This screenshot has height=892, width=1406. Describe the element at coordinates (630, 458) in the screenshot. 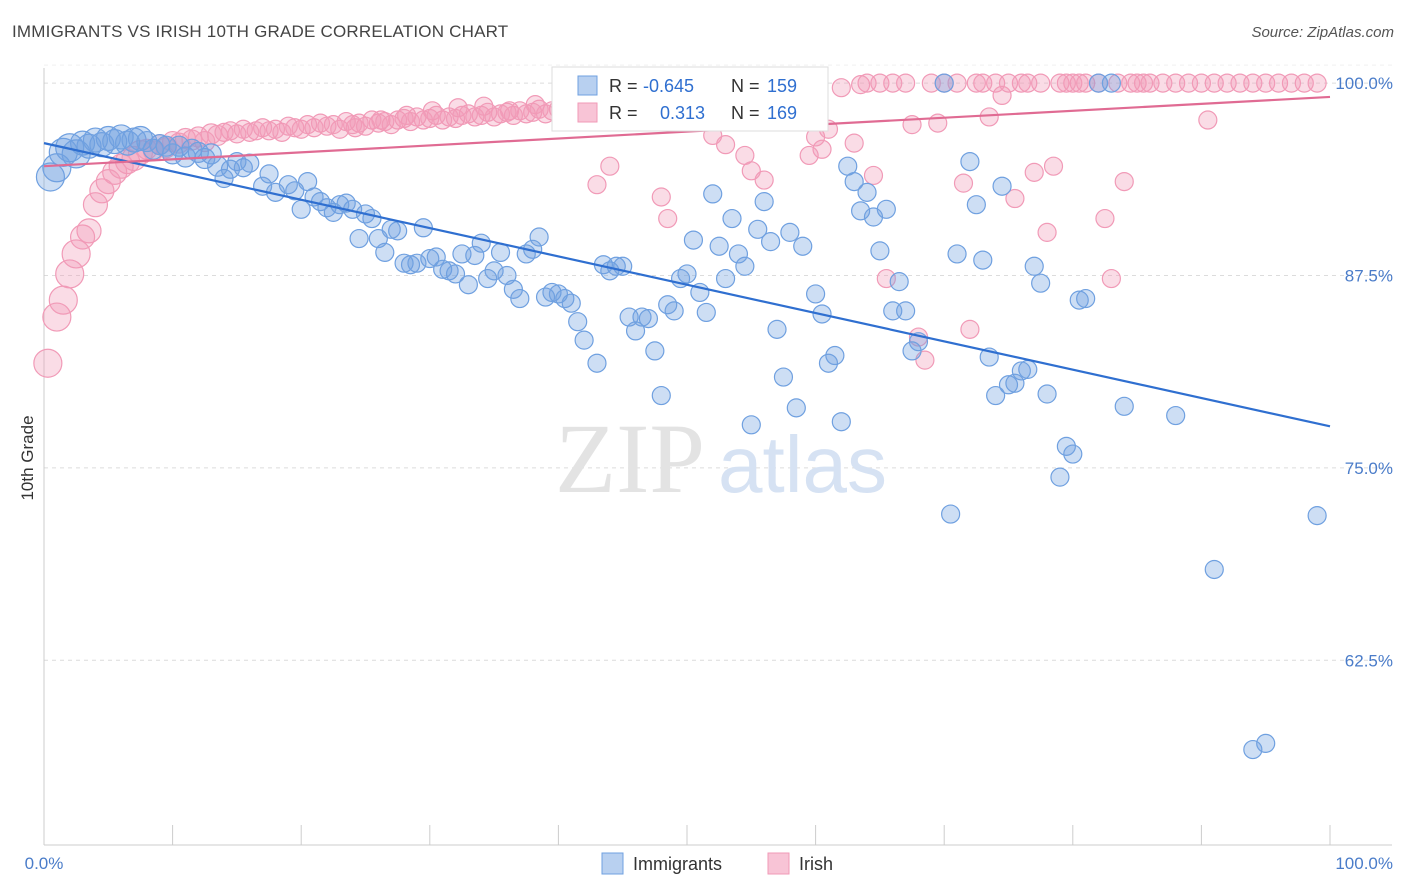

I see `watermark-zip: ZIP` at that location.